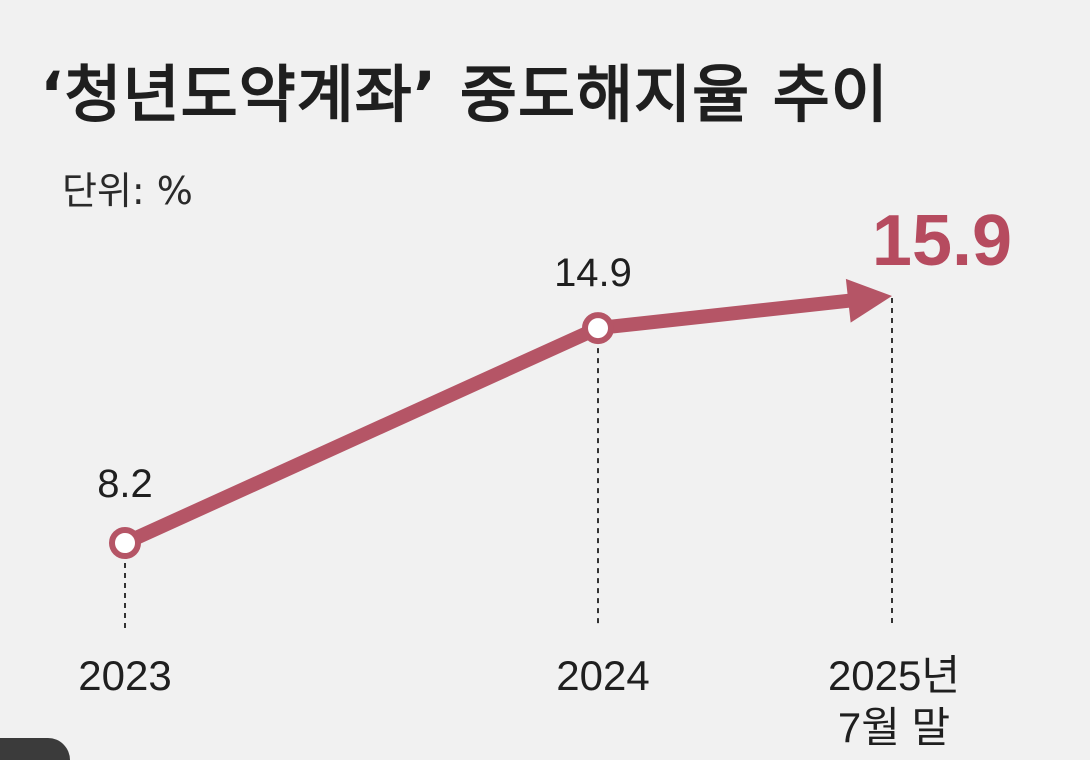  I want to click on chart-title: ‘청년도약계좌’ 중도해지율 추이, so click(464, 94).